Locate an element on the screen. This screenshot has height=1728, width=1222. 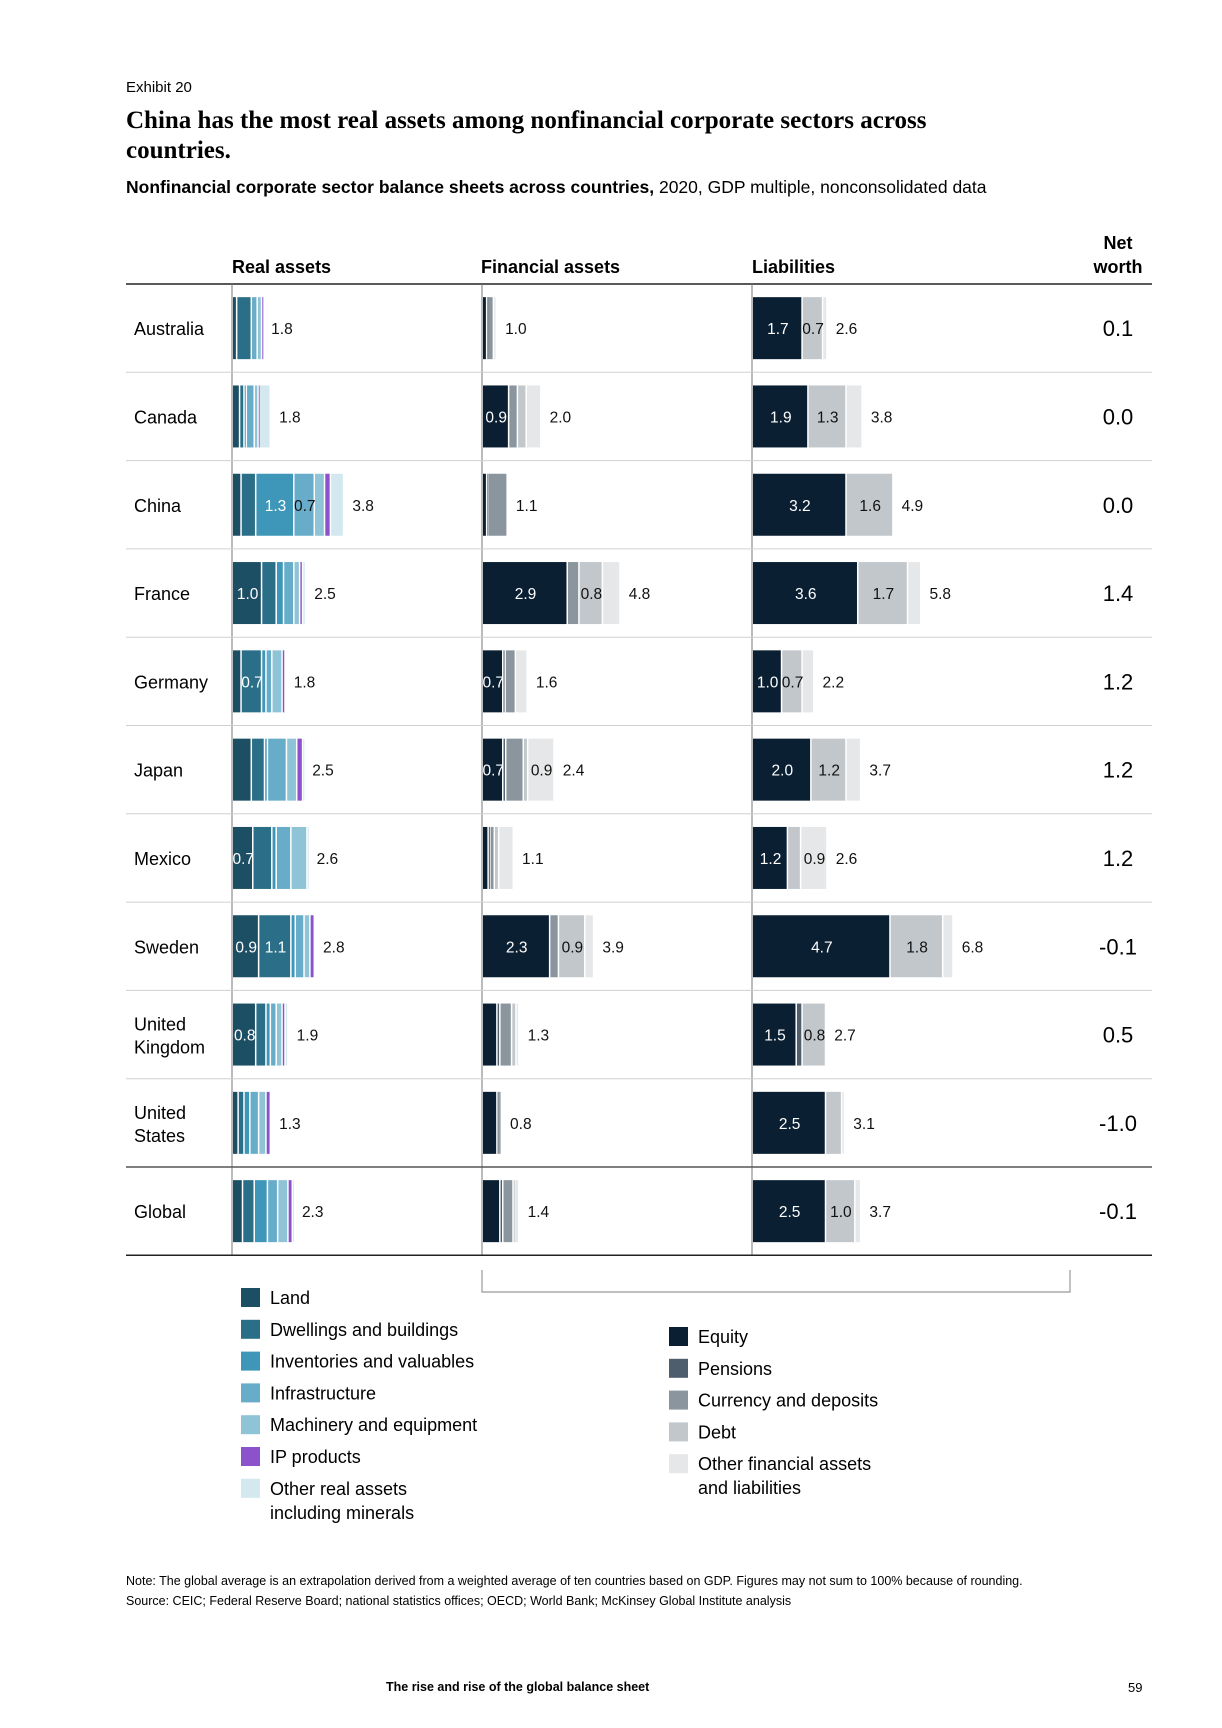
real-assets-bar-australia-machinery-and-equipment is located at coordinates (259, 328).